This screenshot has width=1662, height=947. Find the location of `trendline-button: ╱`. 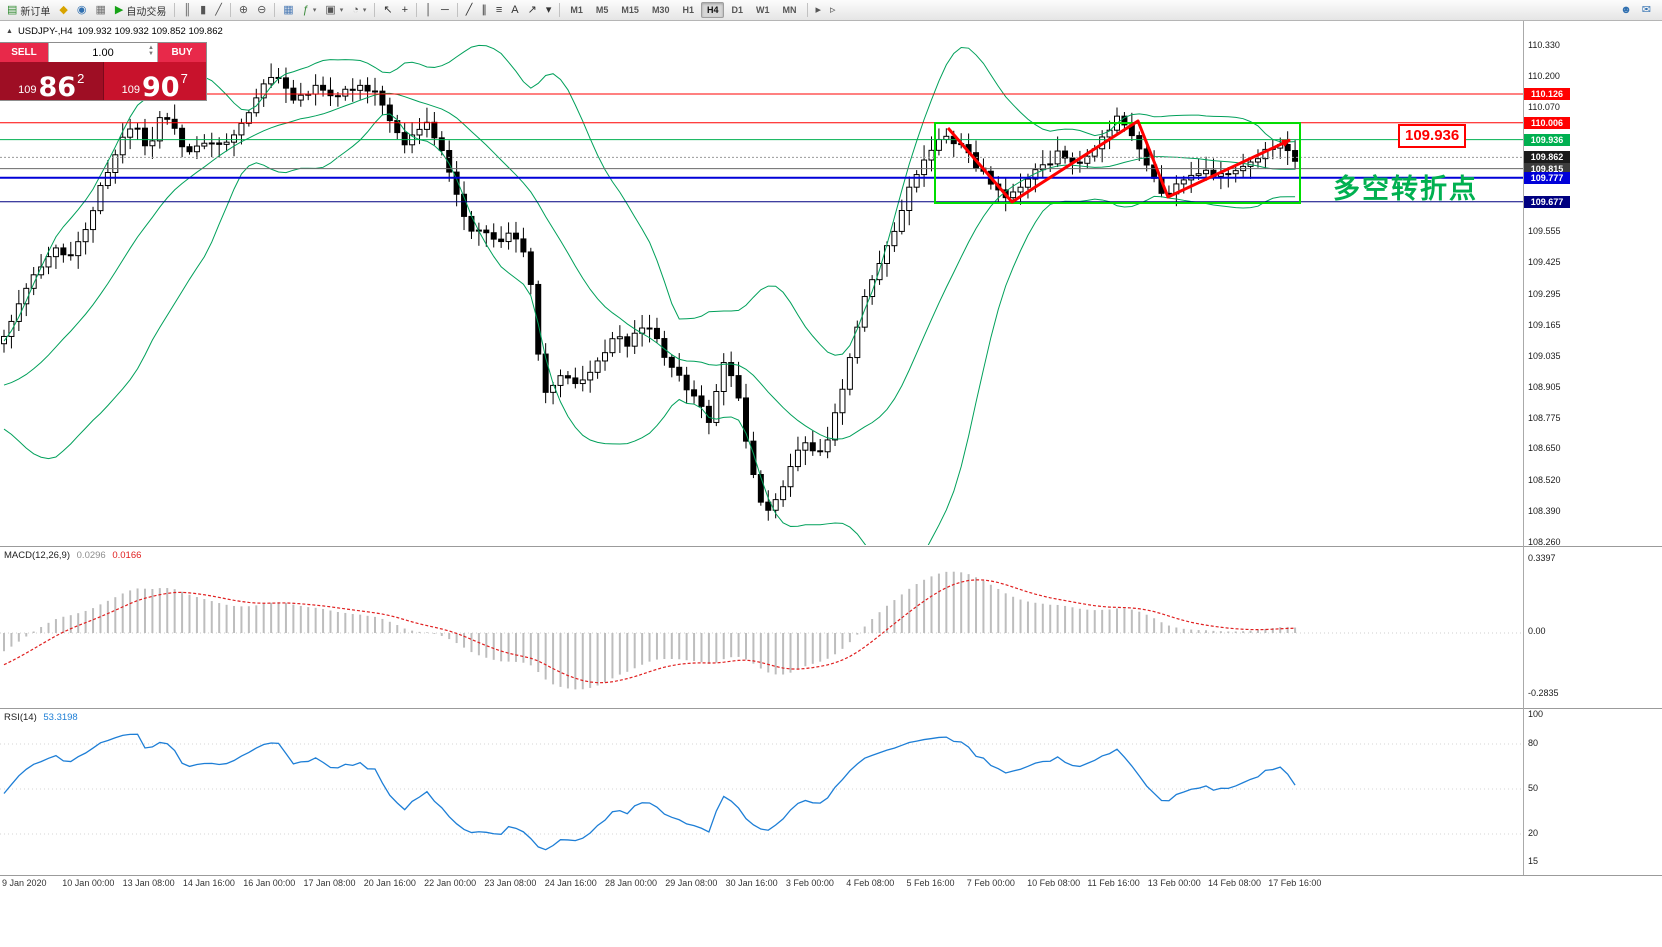

trendline-button: ╱ is located at coordinates (469, 10).